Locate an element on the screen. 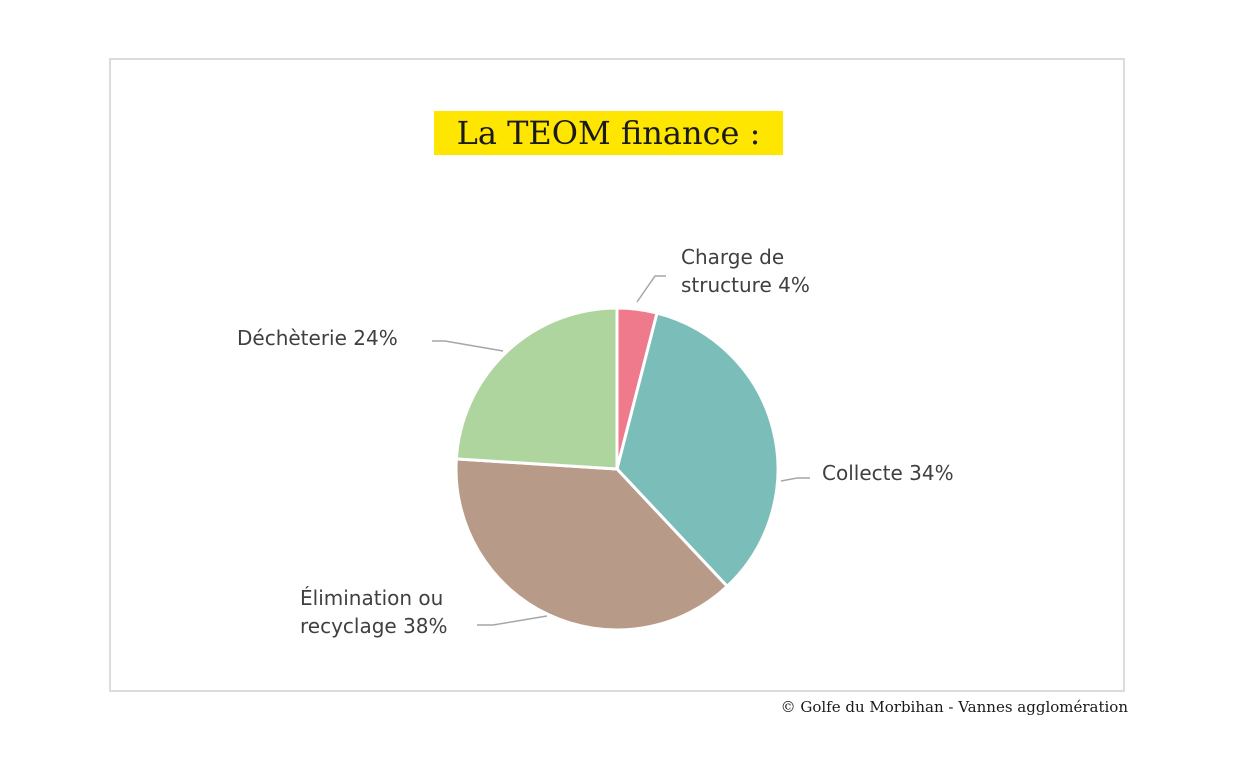 The width and height of the screenshot is (1233, 771). pie-slice-dechetterie is located at coordinates (536, 388).